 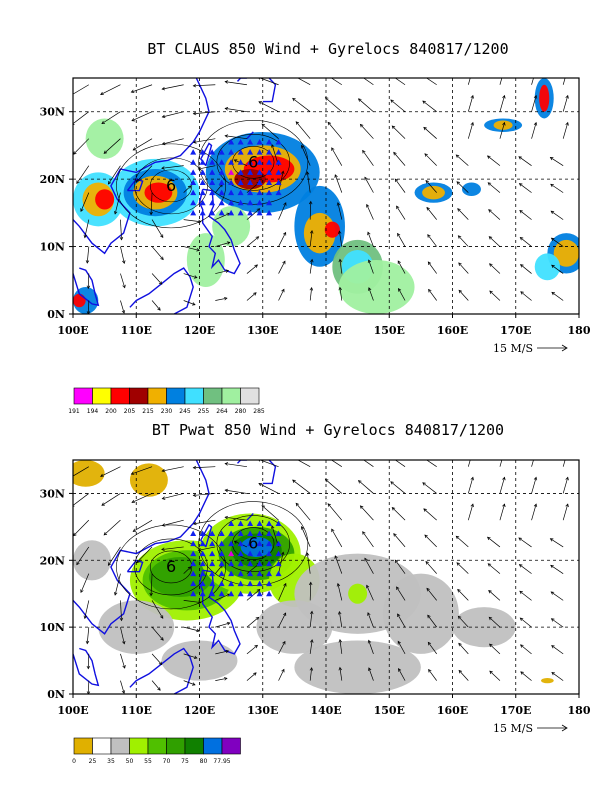 What do you see at coordinates (120, 396) in the screenshot?
I see `colorbar-swatch` at bounding box center [120, 396].